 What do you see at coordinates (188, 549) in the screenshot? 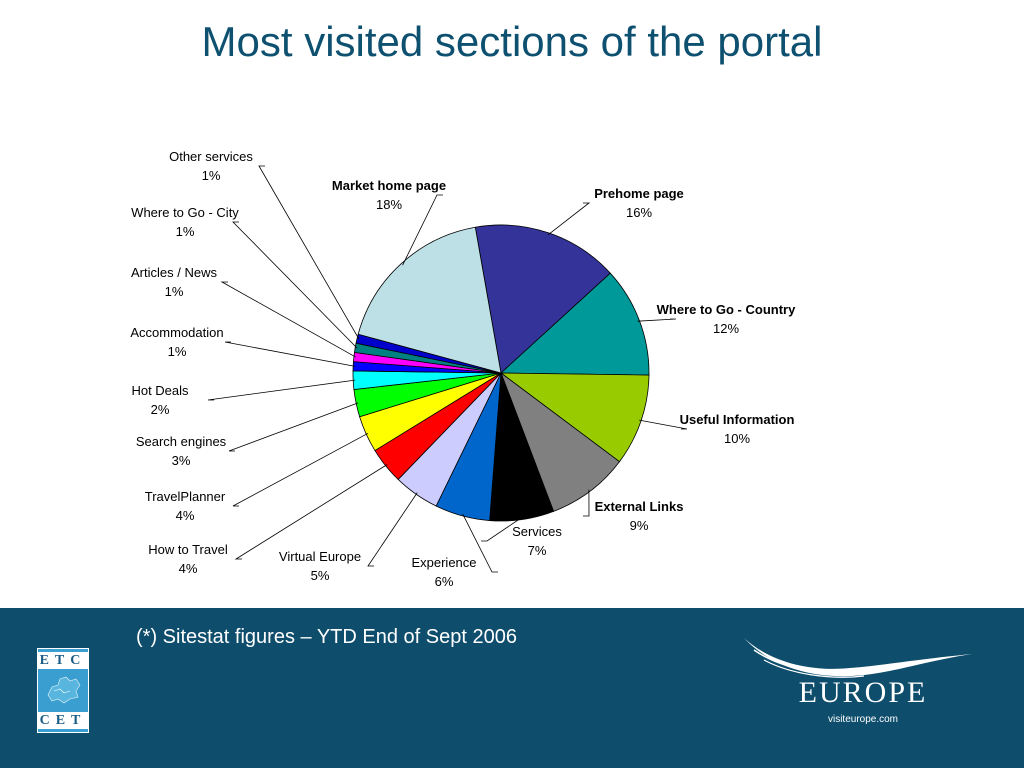
I see `slice-label-name: How to Travel` at bounding box center [188, 549].